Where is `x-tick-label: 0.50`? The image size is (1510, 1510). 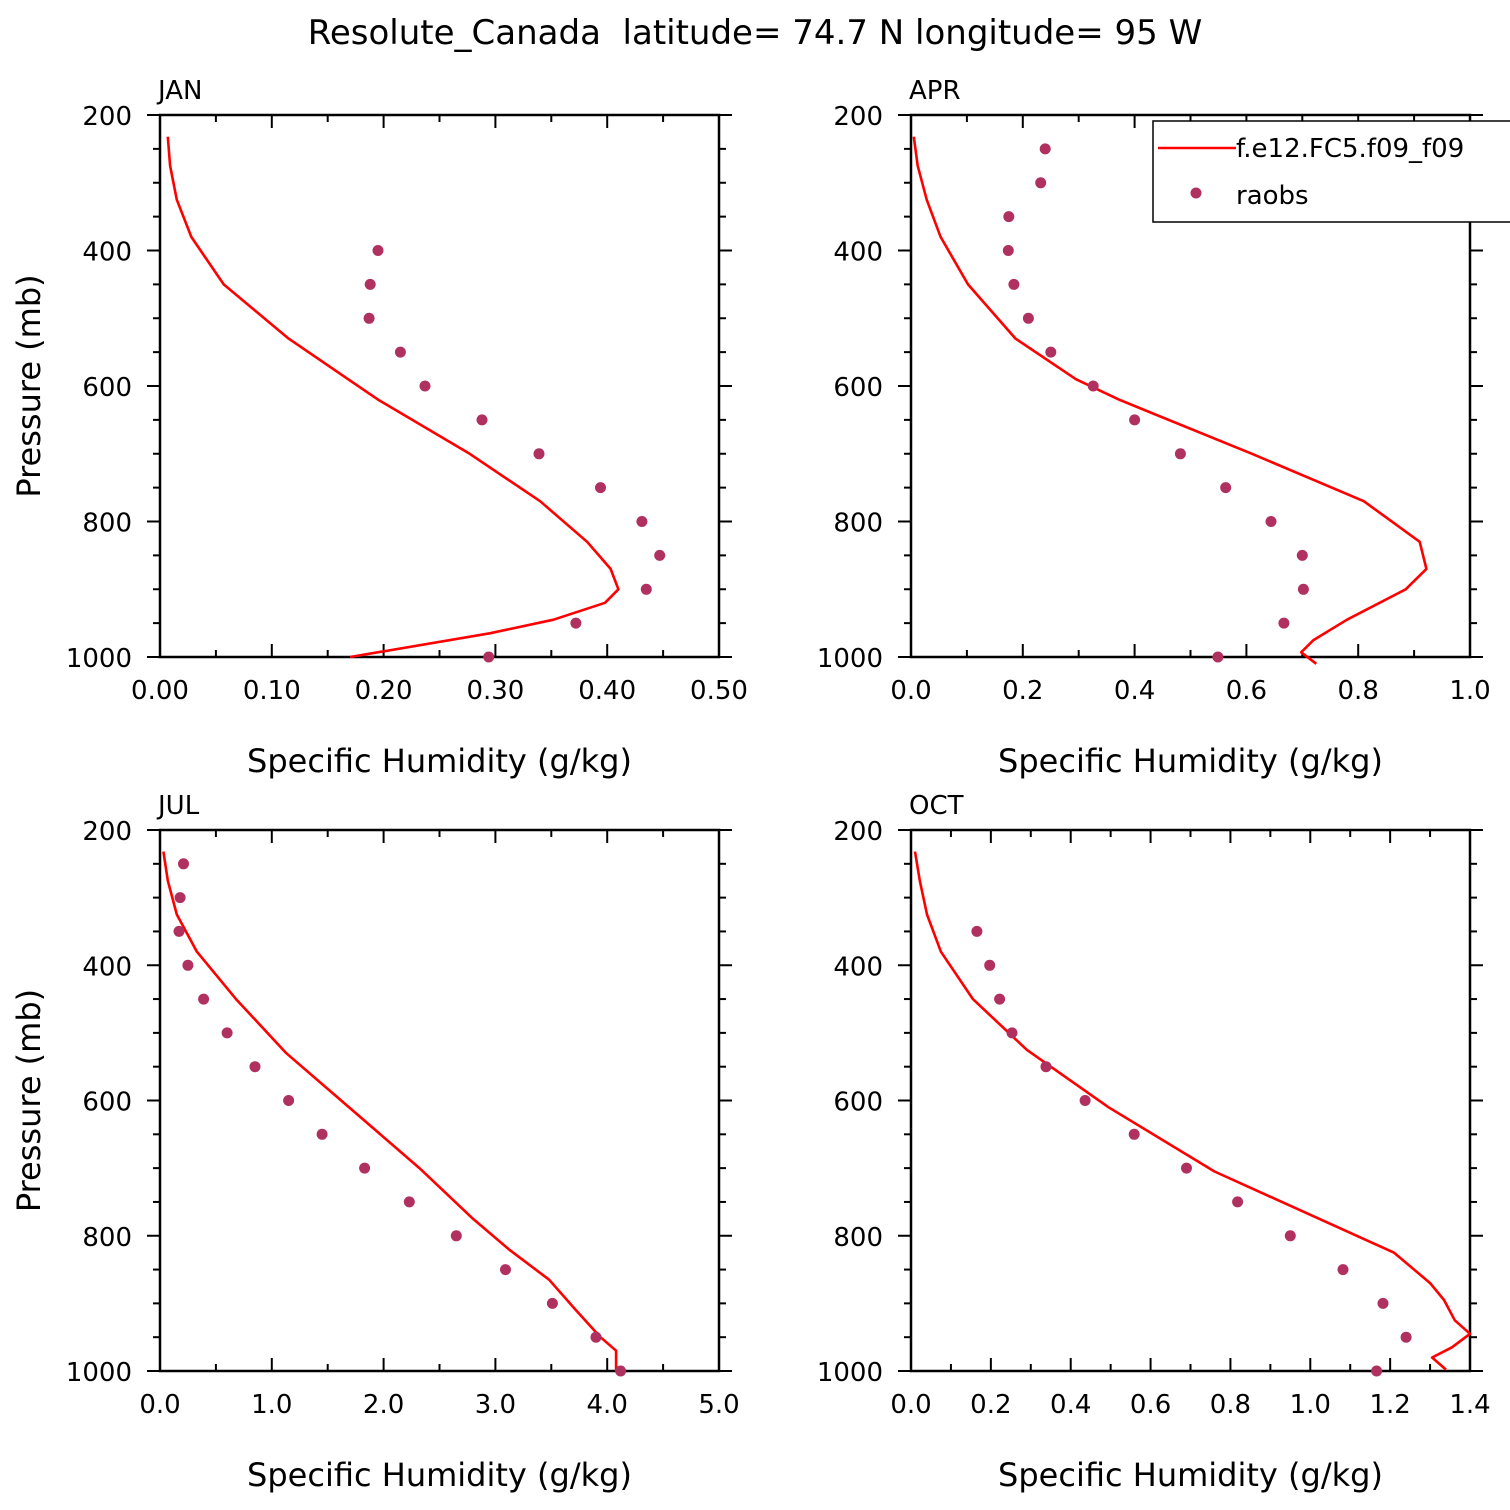
x-tick-label: 0.50 is located at coordinates (719, 691).